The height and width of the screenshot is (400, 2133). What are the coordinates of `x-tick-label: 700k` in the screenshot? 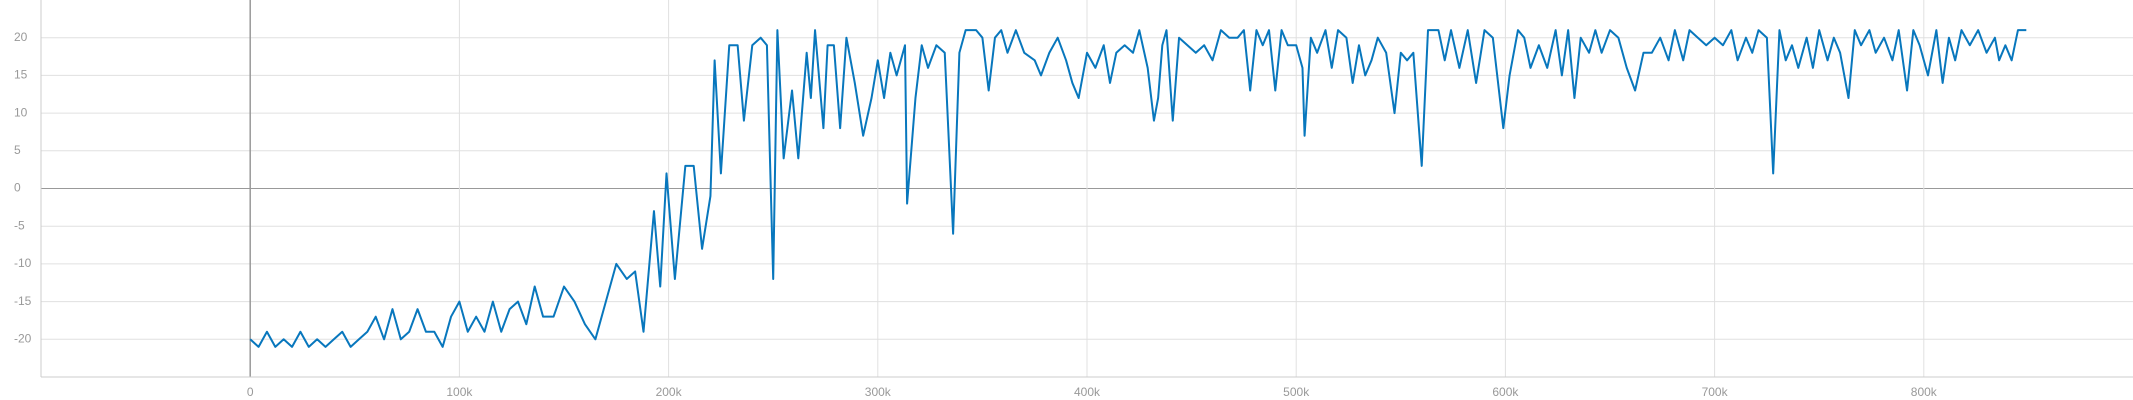 It's located at (1715, 392).